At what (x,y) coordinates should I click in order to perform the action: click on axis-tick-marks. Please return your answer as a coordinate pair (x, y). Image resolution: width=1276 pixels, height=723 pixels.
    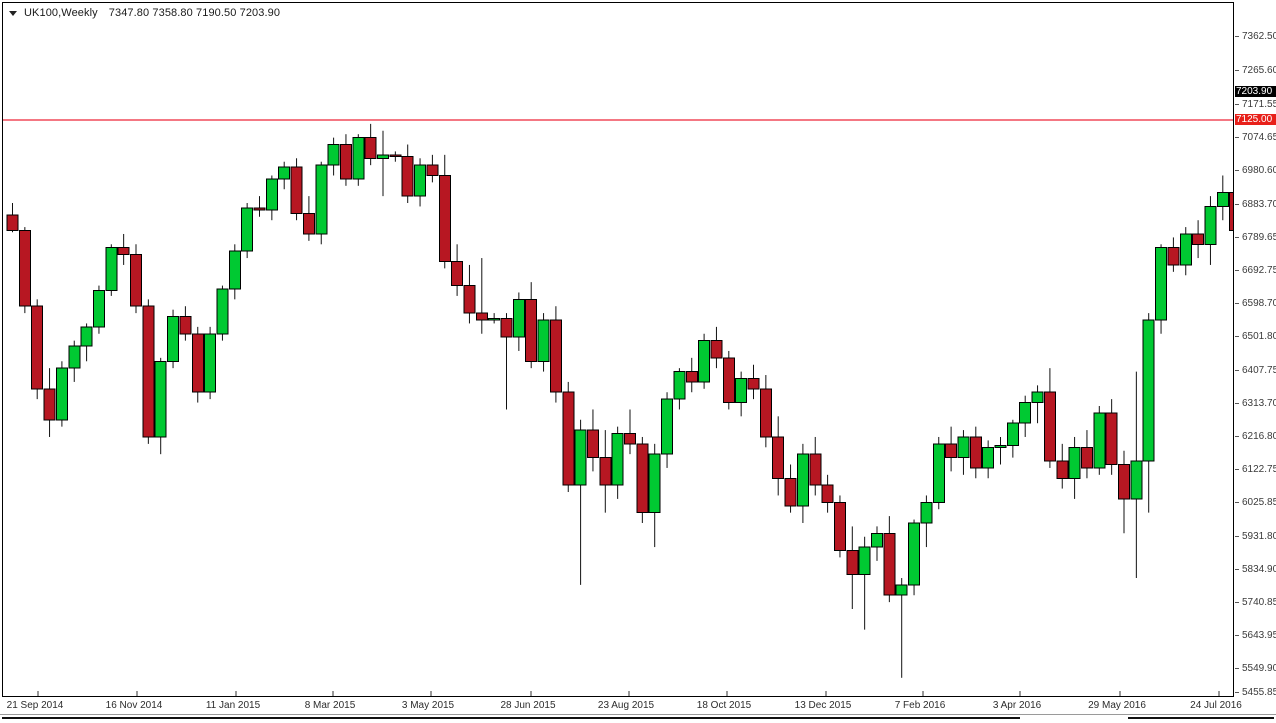
    Looking at the image, I should click on (628, 693).